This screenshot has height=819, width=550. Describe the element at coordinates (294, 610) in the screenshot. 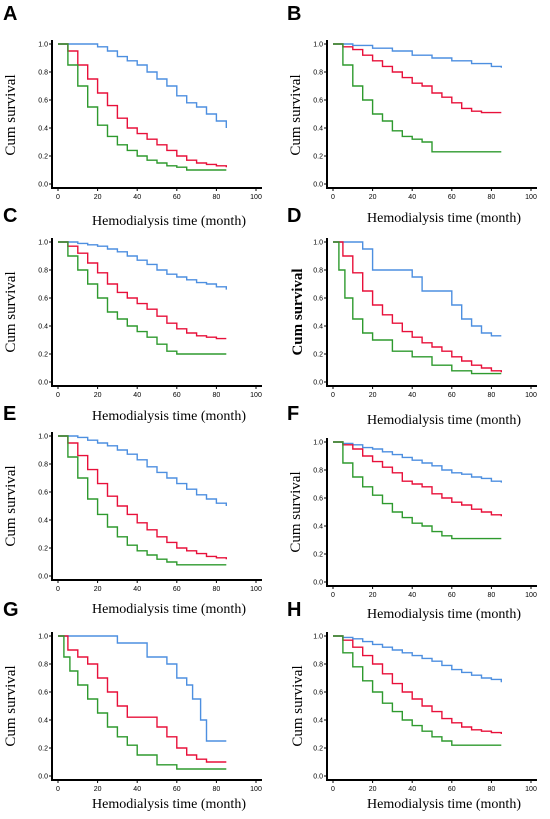

I see `panel-letter-h: H` at that location.